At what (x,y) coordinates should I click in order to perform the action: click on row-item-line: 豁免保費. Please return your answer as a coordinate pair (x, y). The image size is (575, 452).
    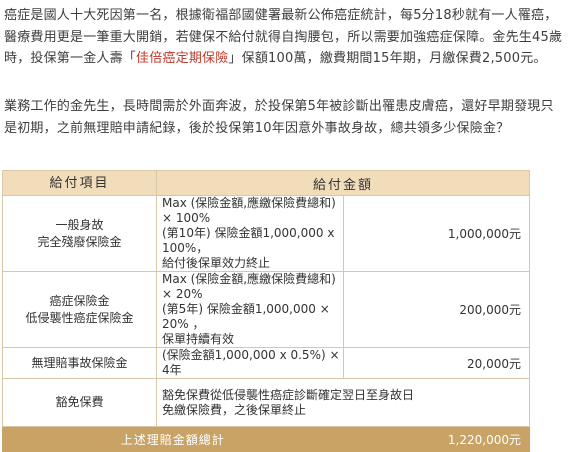
    Looking at the image, I should click on (79, 402).